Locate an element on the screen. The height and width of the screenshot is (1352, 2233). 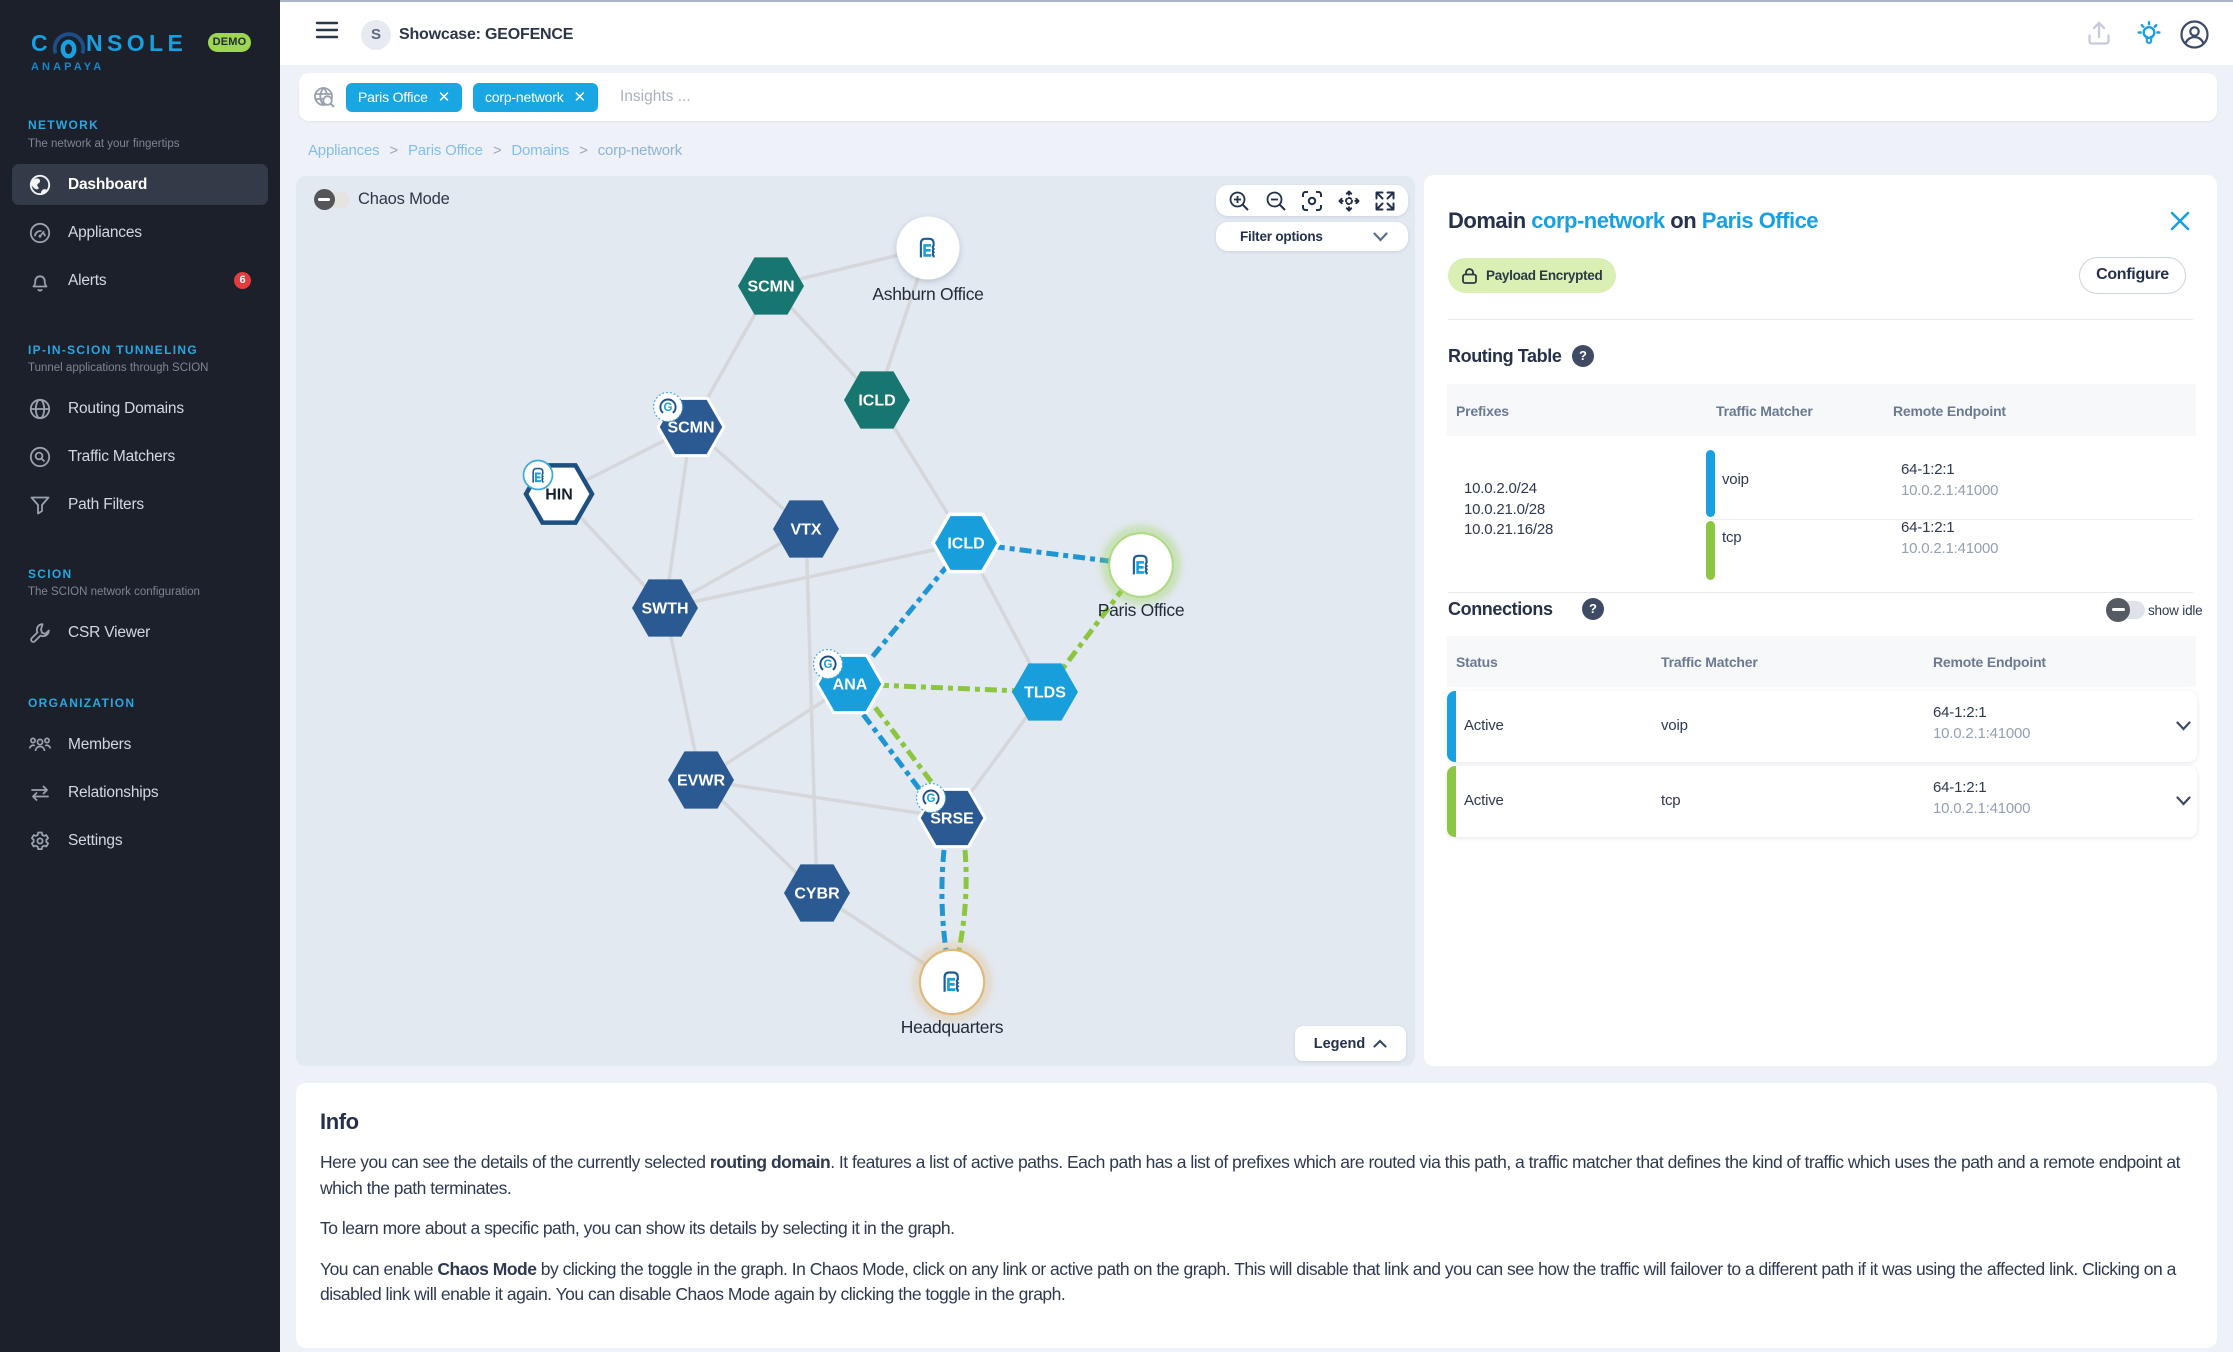
svg-text: Ashburn Office is located at coordinates (927, 294).